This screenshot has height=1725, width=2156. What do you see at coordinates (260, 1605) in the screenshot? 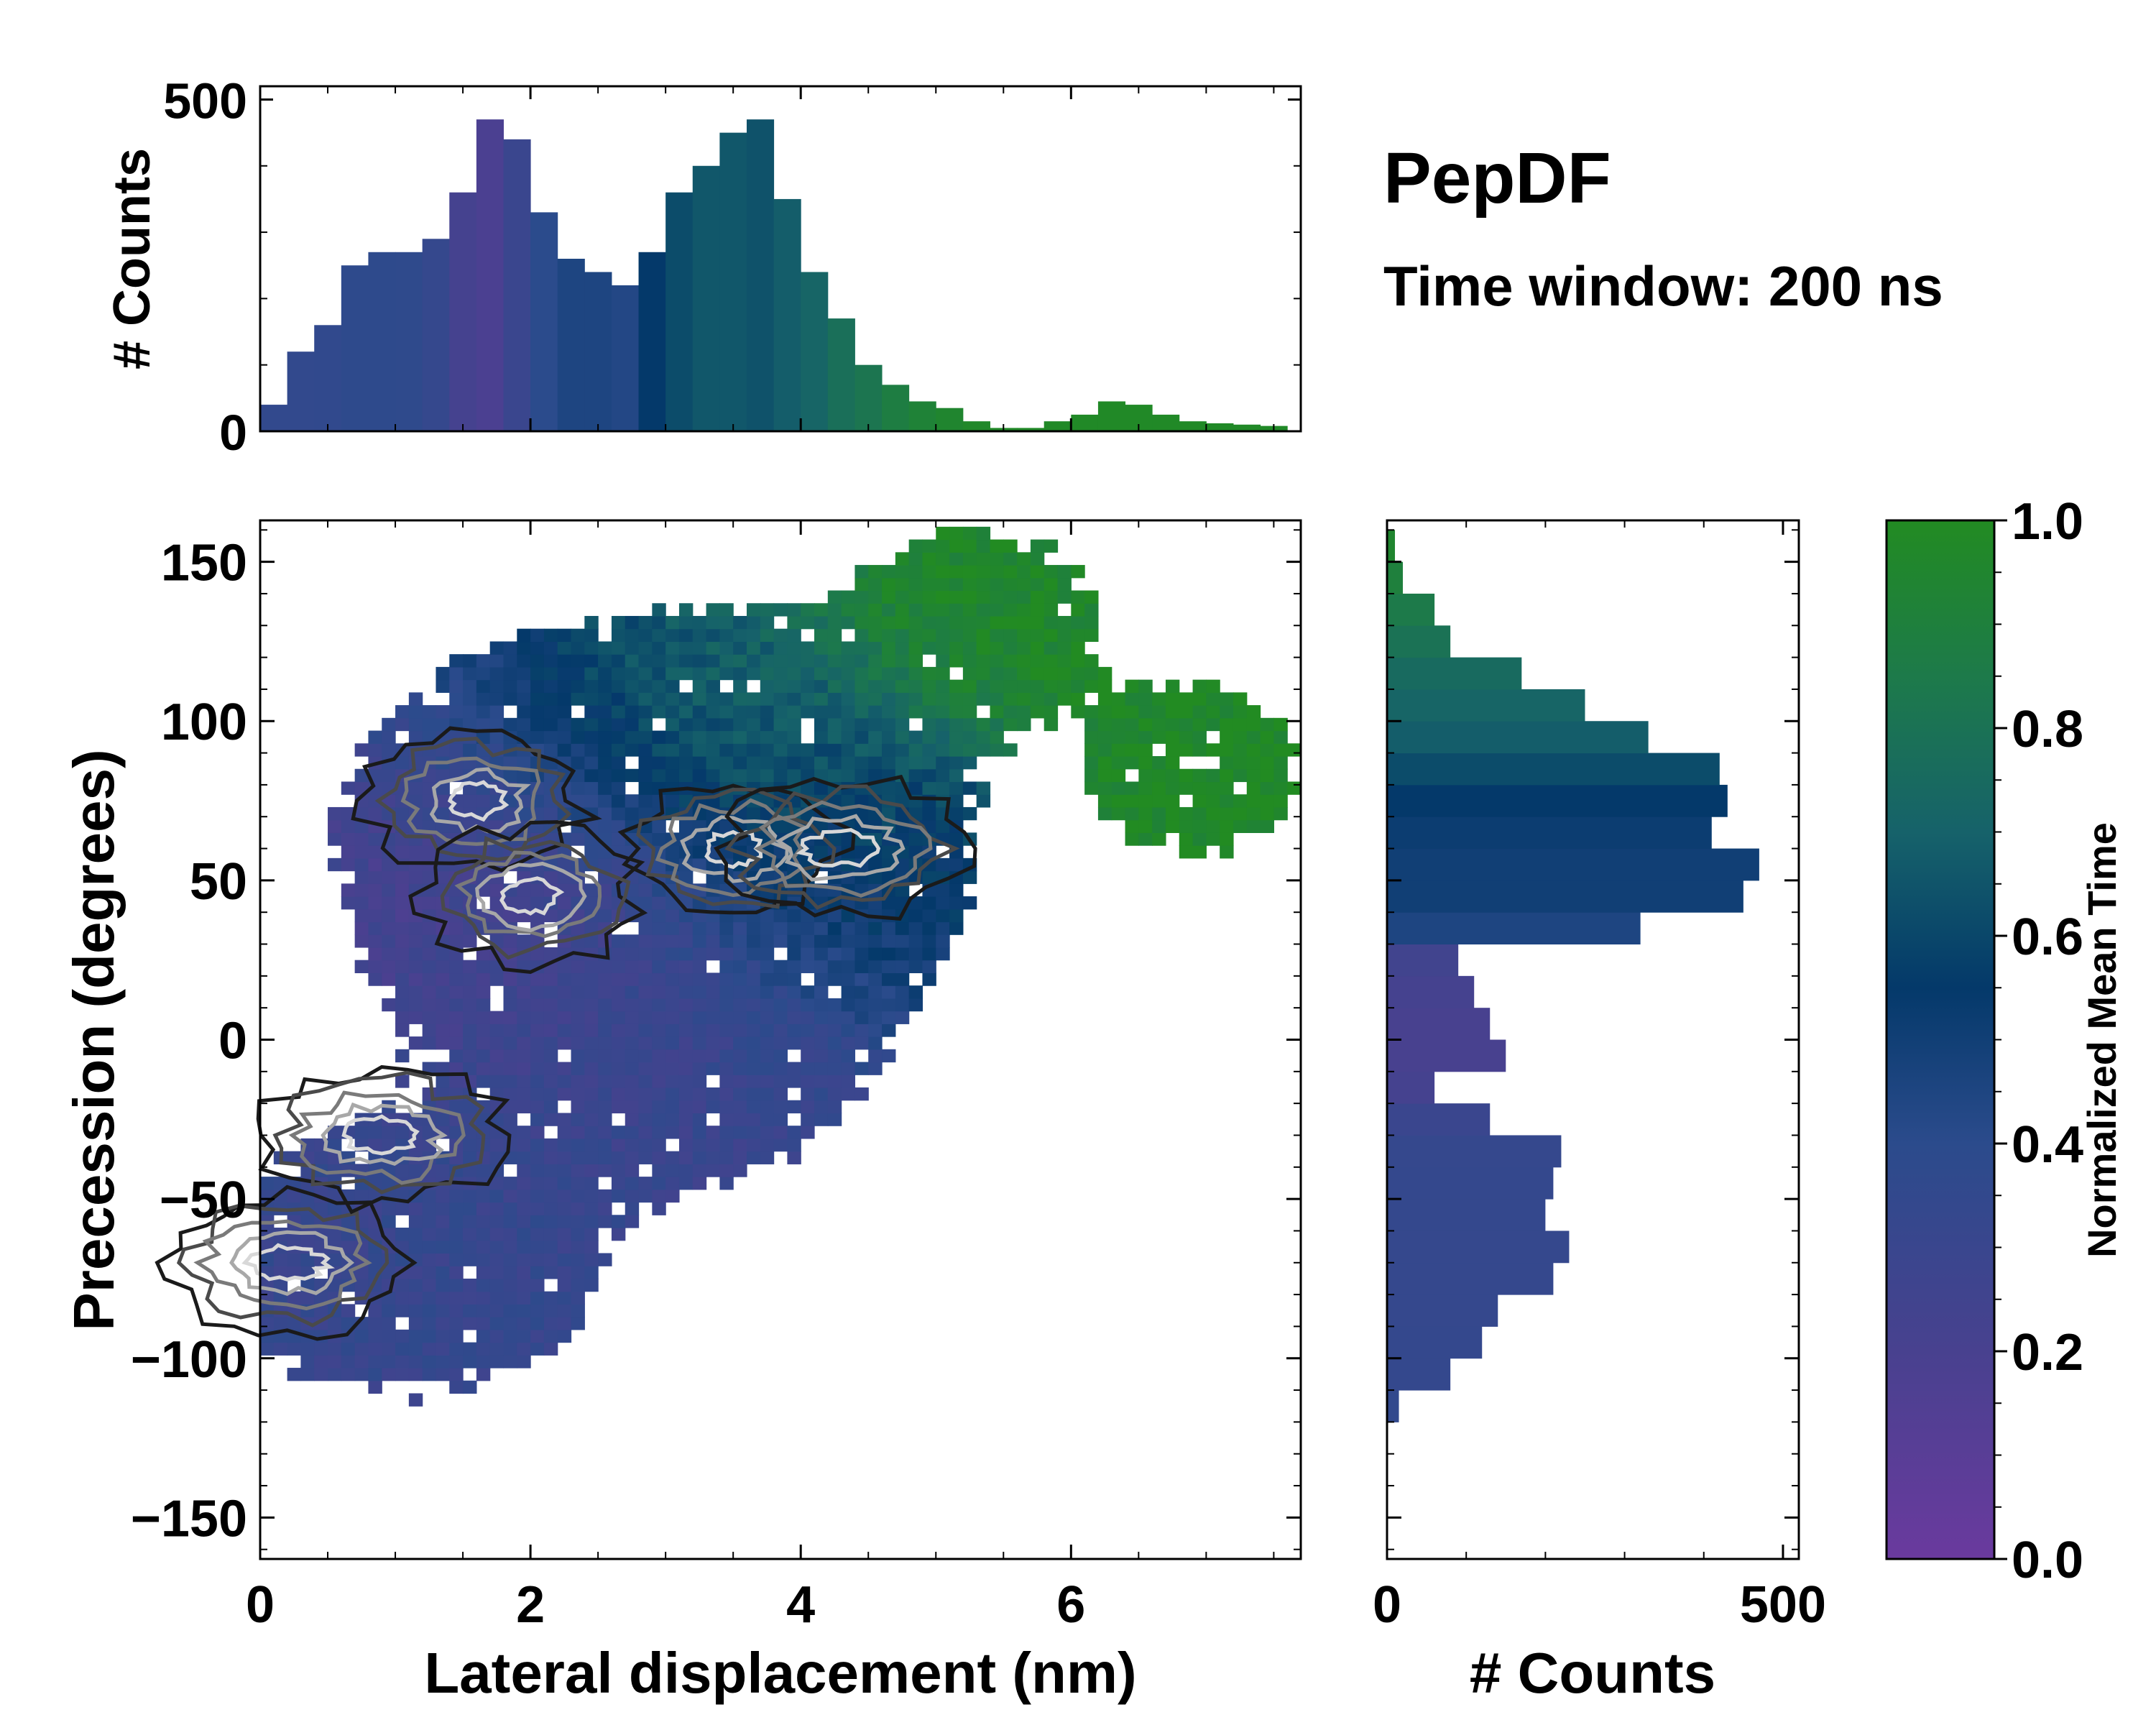
I see `main-xtick-label: 0` at bounding box center [260, 1605].